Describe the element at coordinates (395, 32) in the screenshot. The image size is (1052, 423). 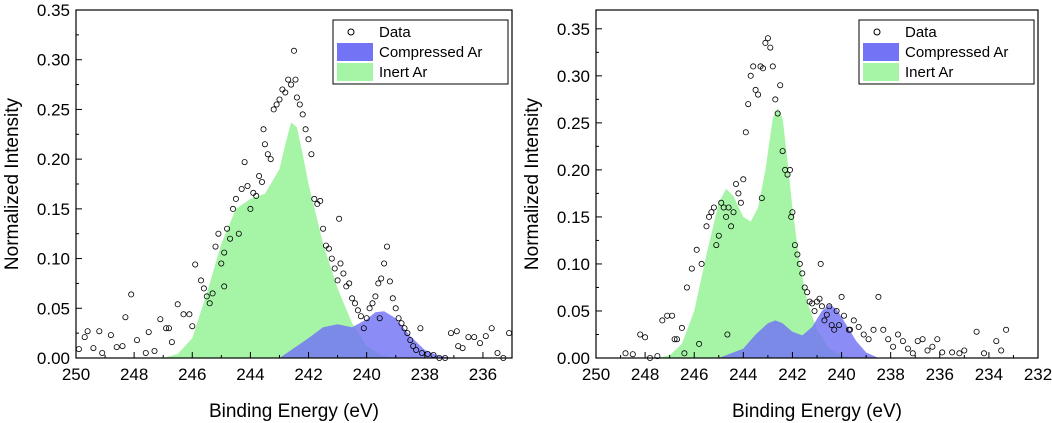
I see `legend-label-data: Data` at that location.